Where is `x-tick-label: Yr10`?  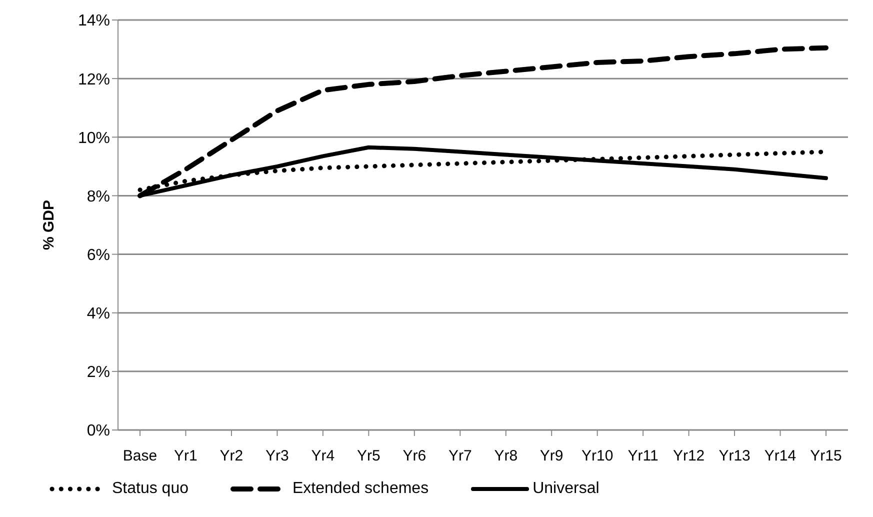 x-tick-label: Yr10 is located at coordinates (597, 456).